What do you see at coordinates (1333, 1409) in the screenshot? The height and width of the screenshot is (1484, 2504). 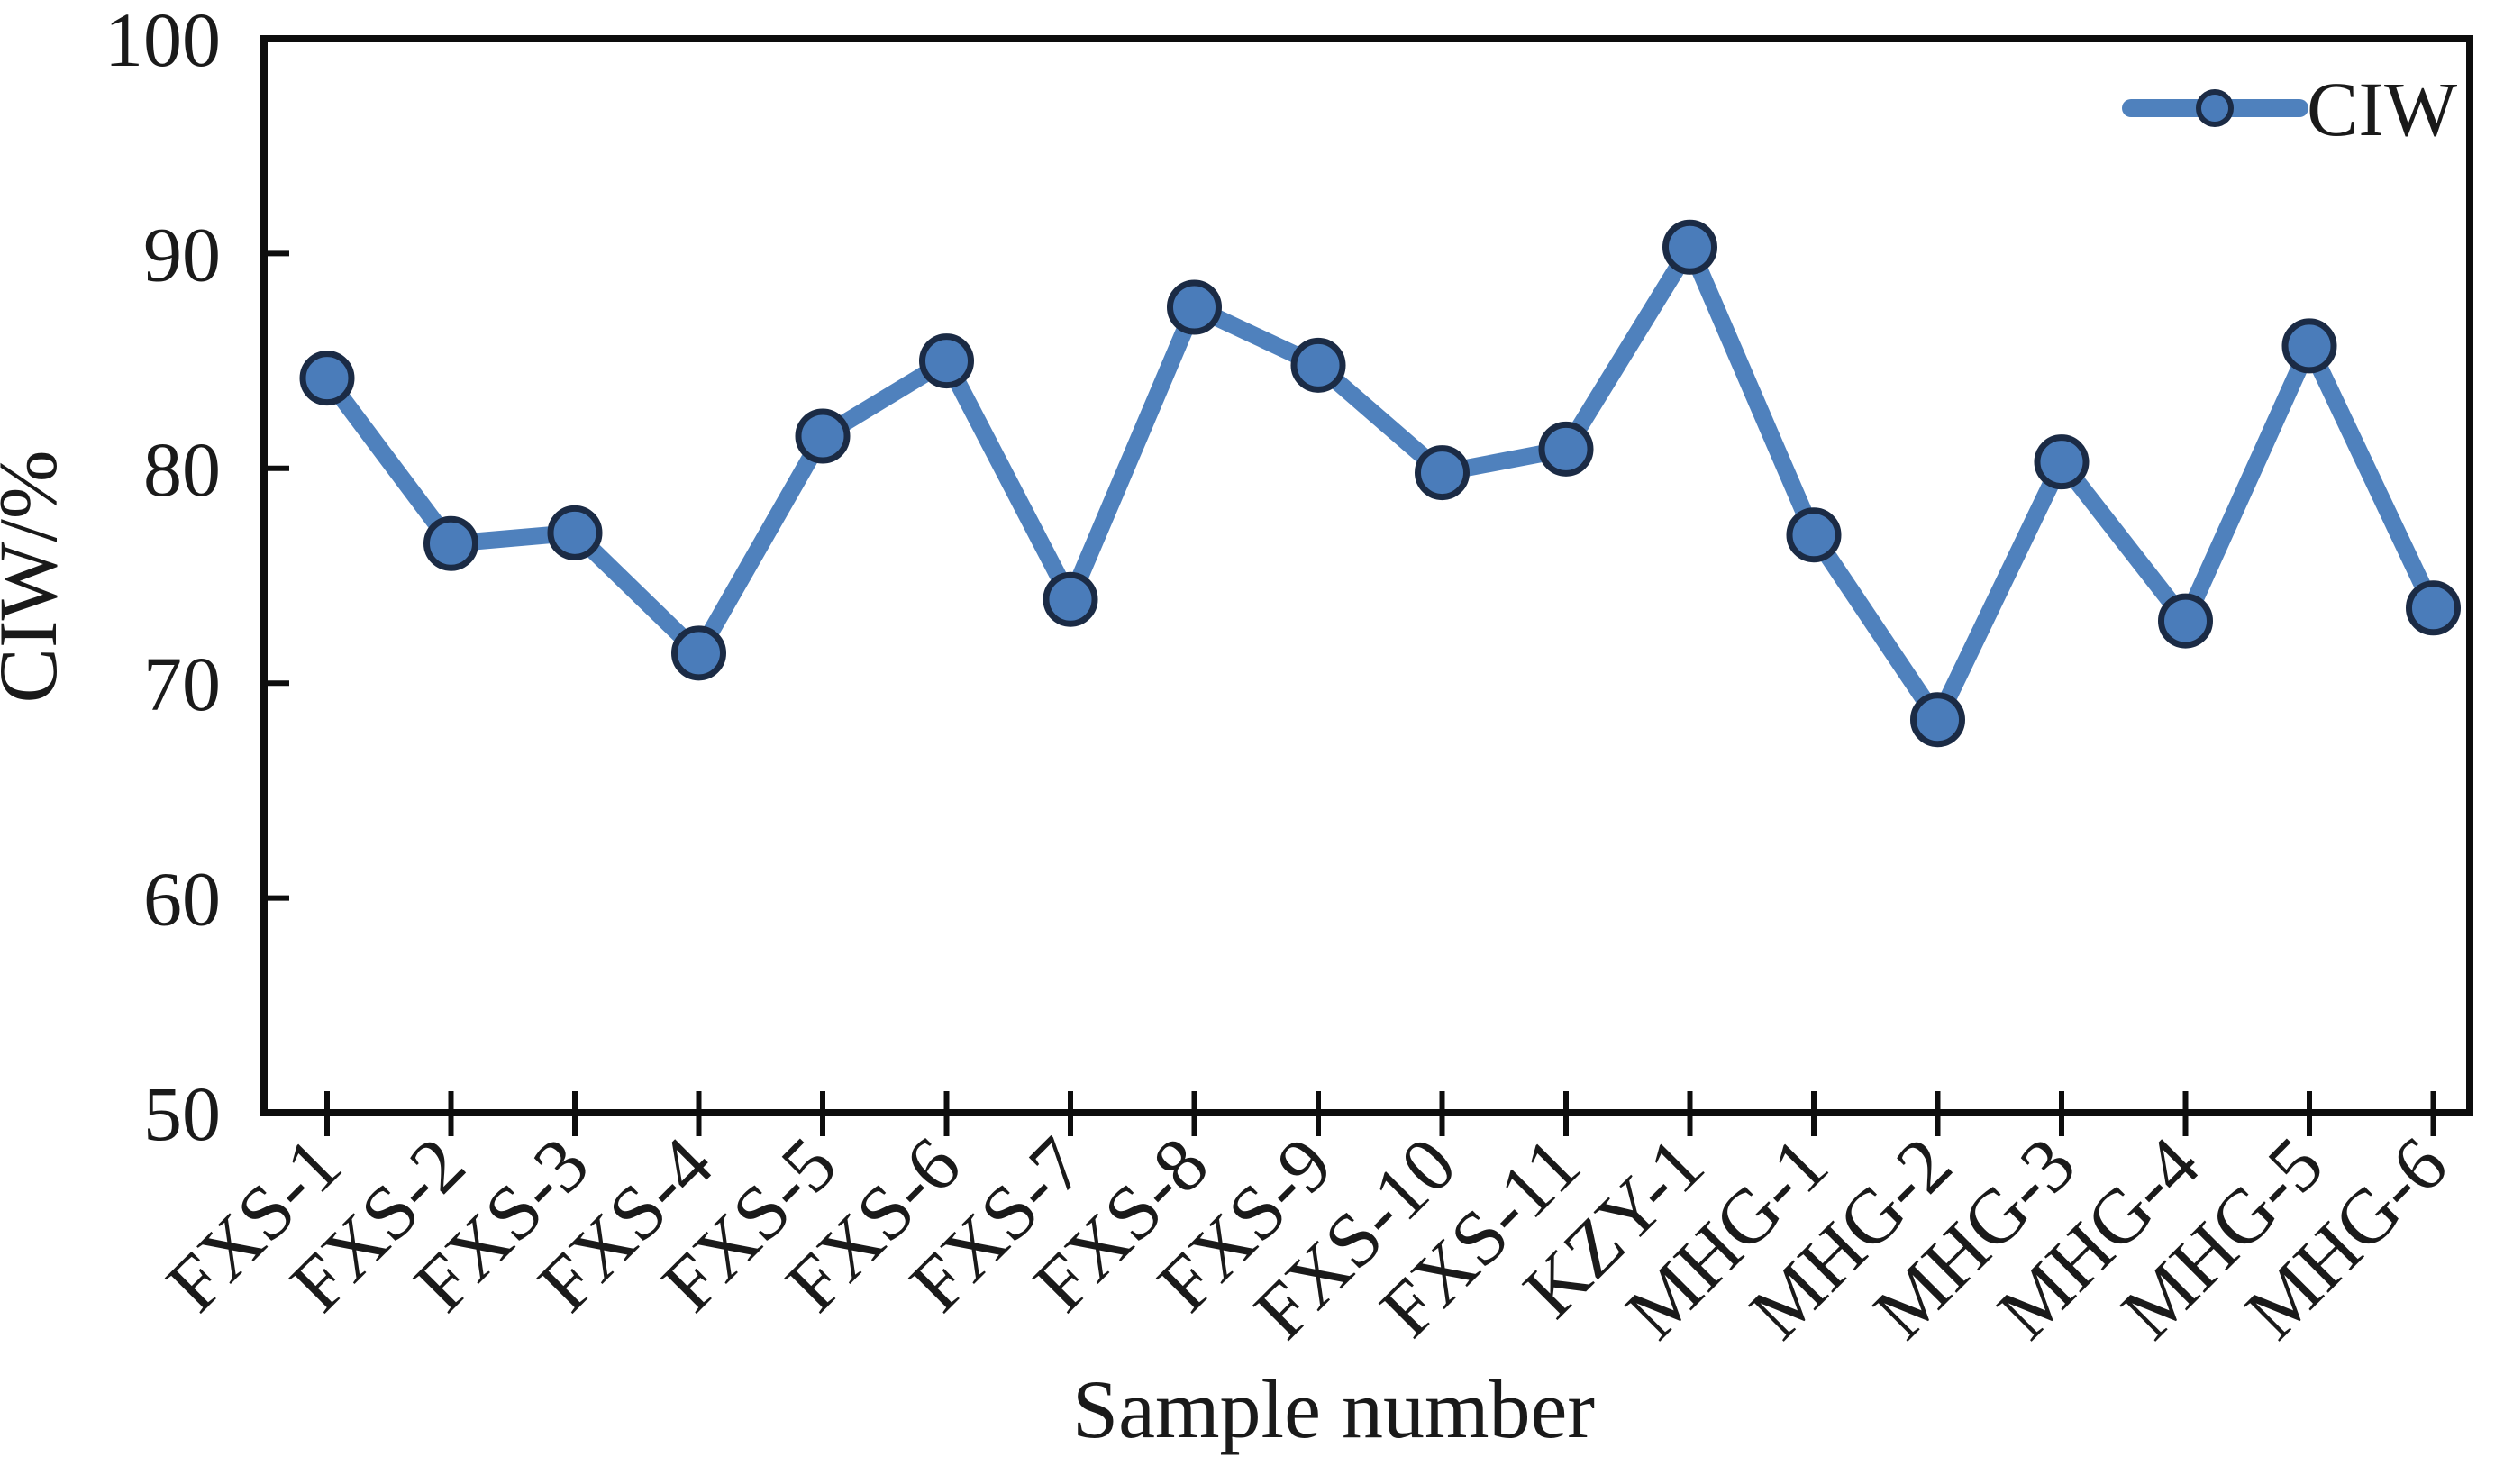 I see `x-axis-title: Sample number` at bounding box center [1333, 1409].